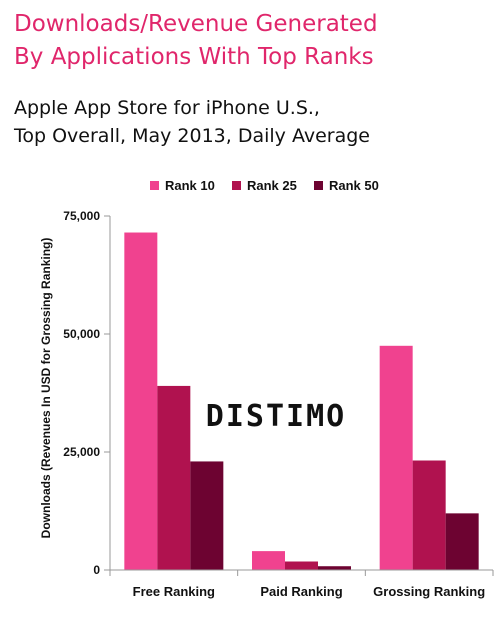 Image resolution: width=500 pixels, height=617 pixels. I want to click on legend-label: Rank 50, so click(354, 185).